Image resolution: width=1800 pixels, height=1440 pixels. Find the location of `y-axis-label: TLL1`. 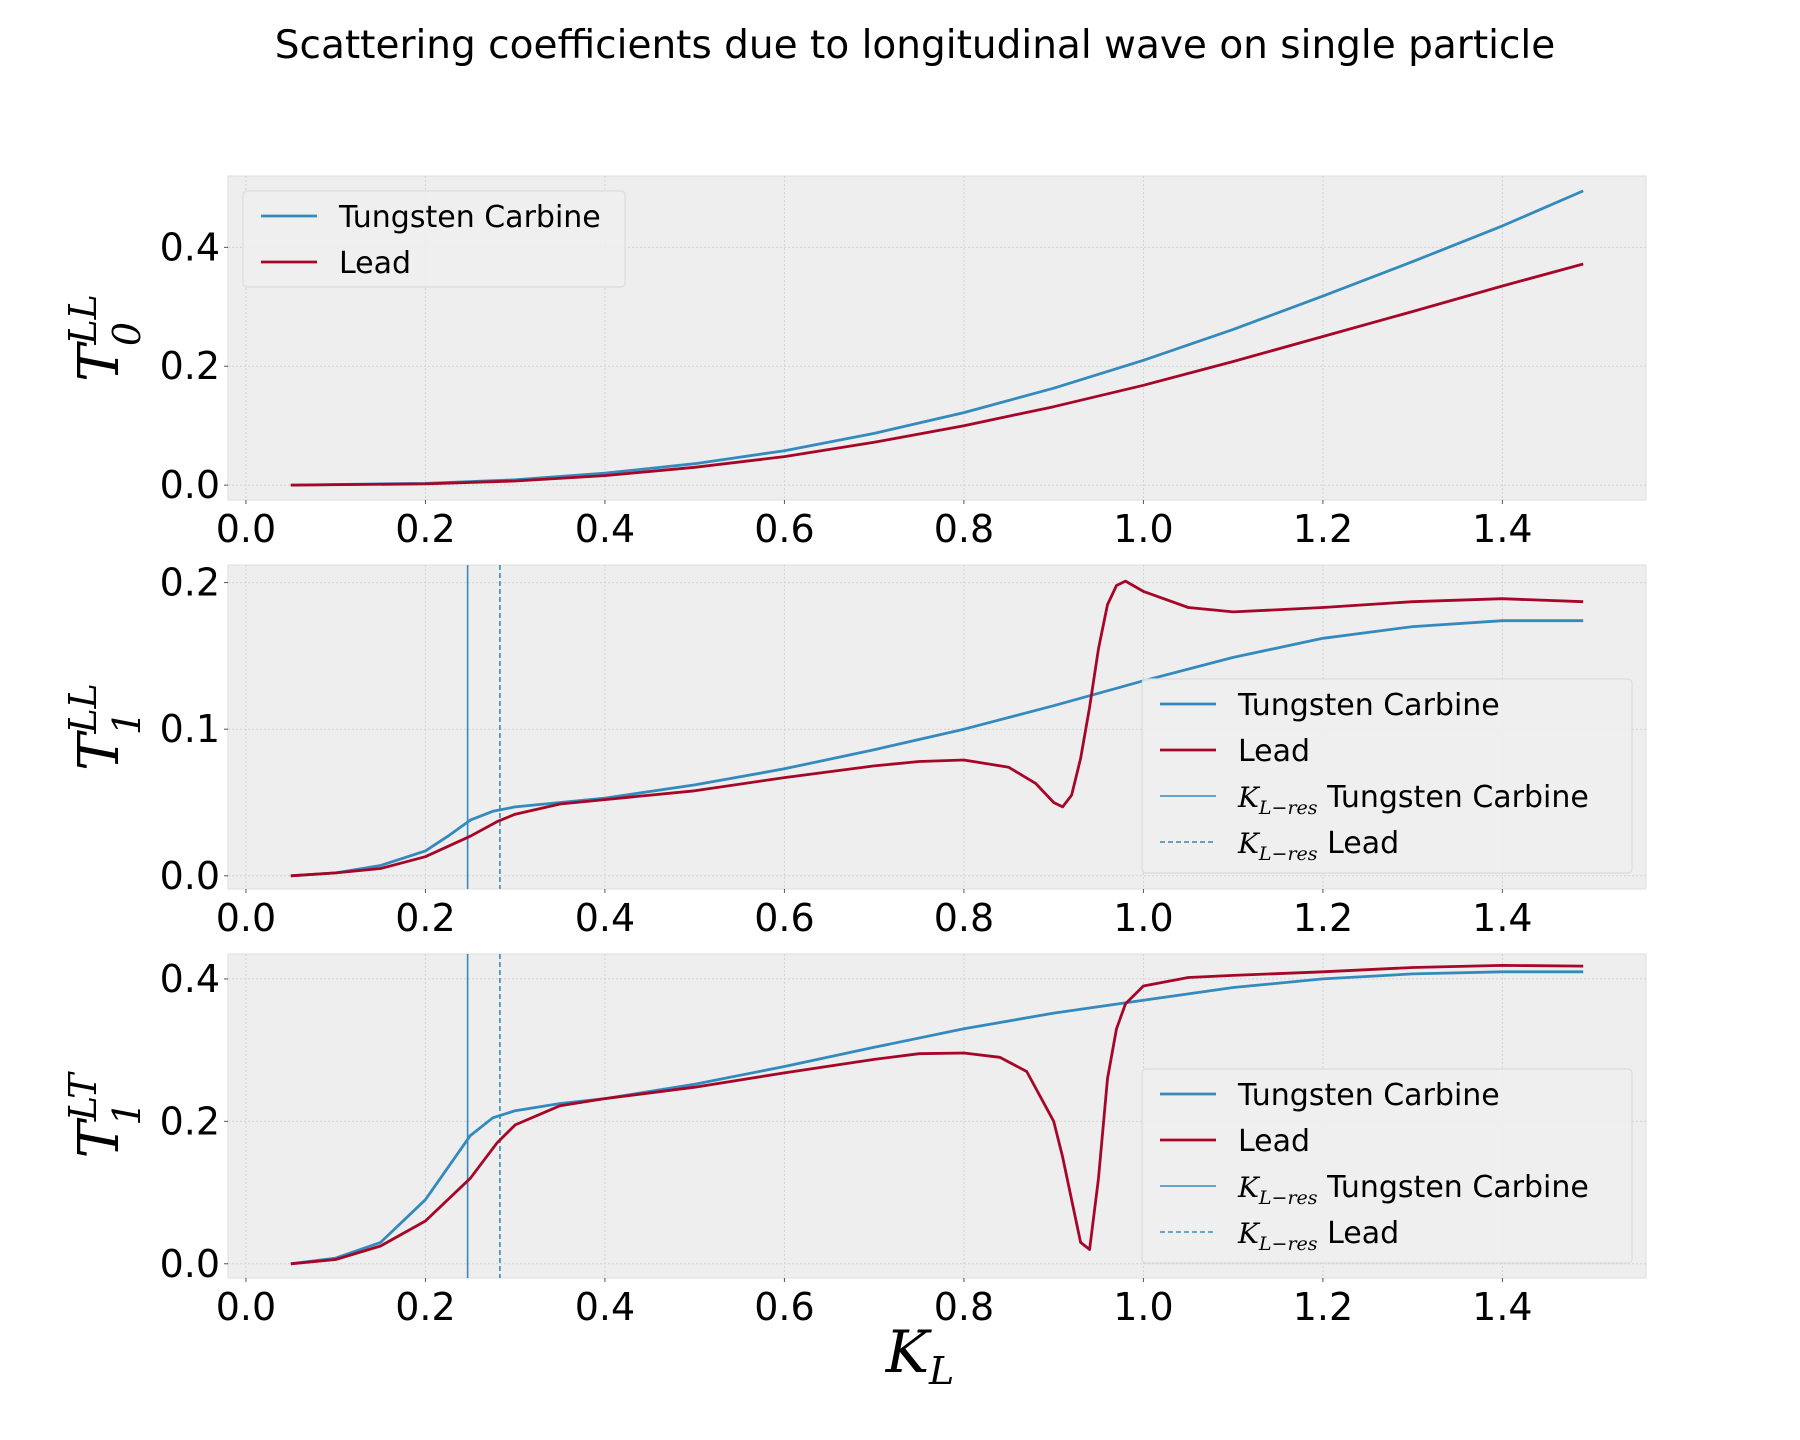

y-axis-label: TLL1 is located at coordinates (105, 727).